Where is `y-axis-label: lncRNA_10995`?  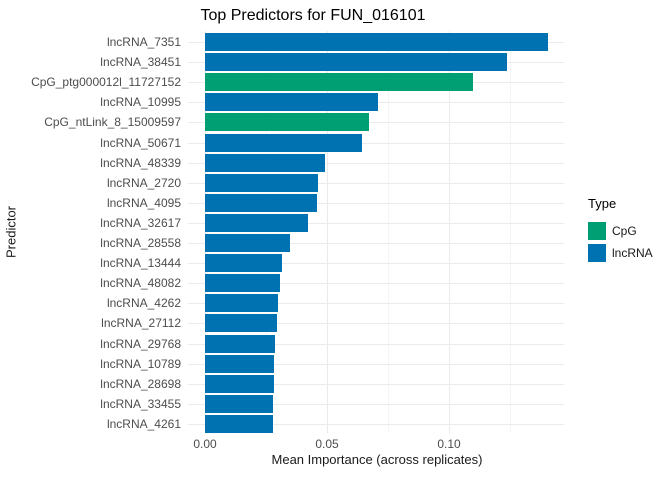 y-axis-label: lncRNA_10995 is located at coordinates (140, 102).